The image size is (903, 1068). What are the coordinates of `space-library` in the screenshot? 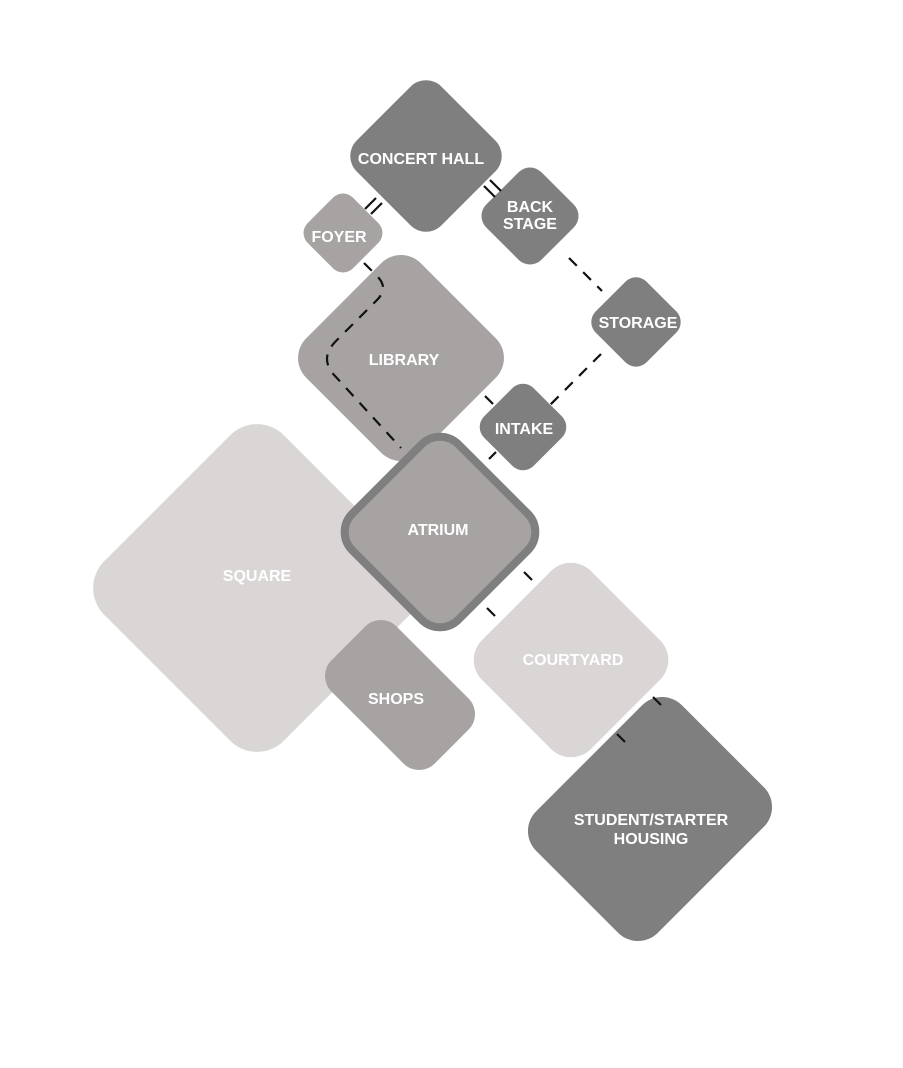 It's located at (401, 358).